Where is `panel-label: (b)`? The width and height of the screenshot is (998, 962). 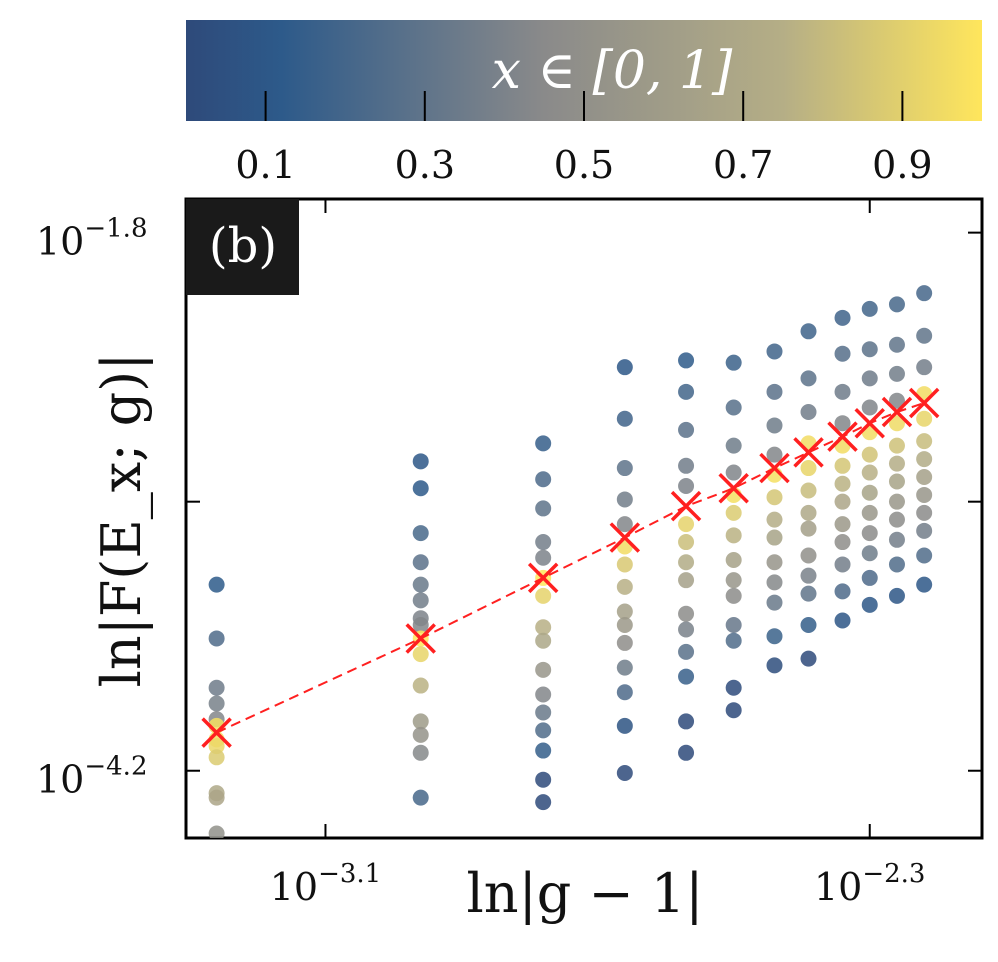 panel-label: (b) is located at coordinates (242, 247).